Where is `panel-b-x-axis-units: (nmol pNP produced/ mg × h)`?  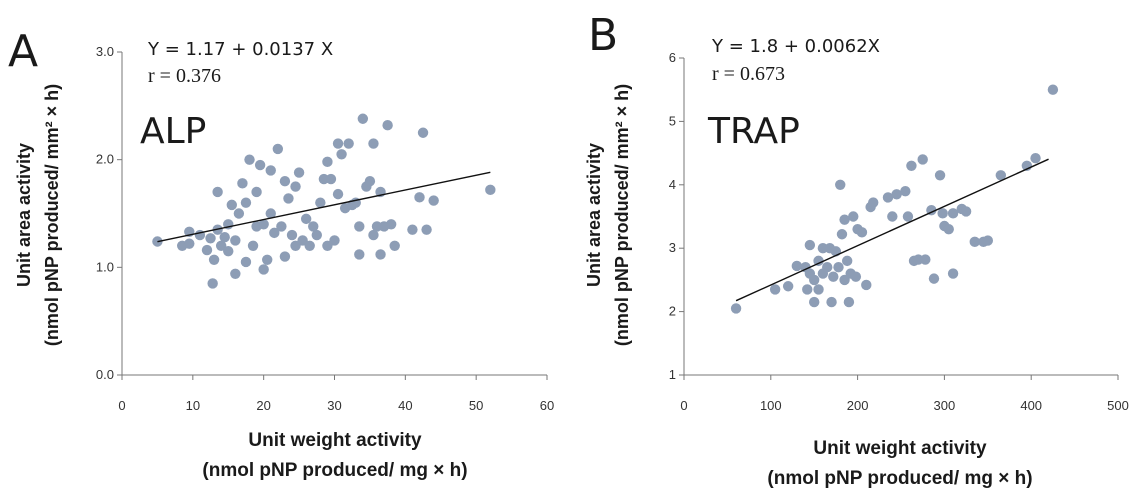 panel-b-x-axis-units: (nmol pNP produced/ mg × h) is located at coordinates (899, 478).